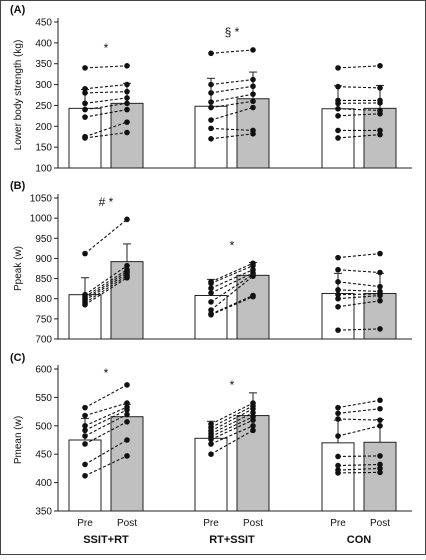 Image resolution: width=426 pixels, height=560 pixels. Describe the element at coordinates (359, 540) in the screenshot. I see `group-label: CON` at that location.